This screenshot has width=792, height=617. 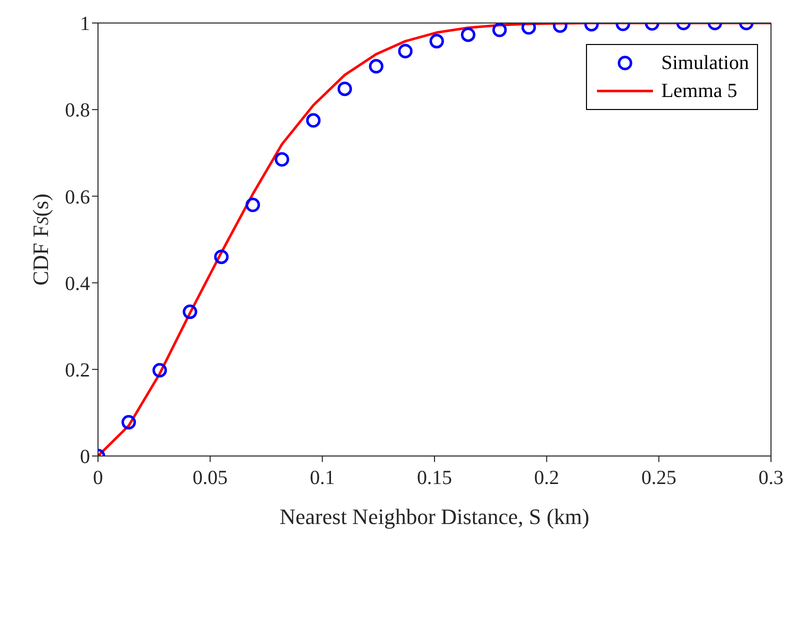 I want to click on x-tick-label: 0.3, so click(x=771, y=478).